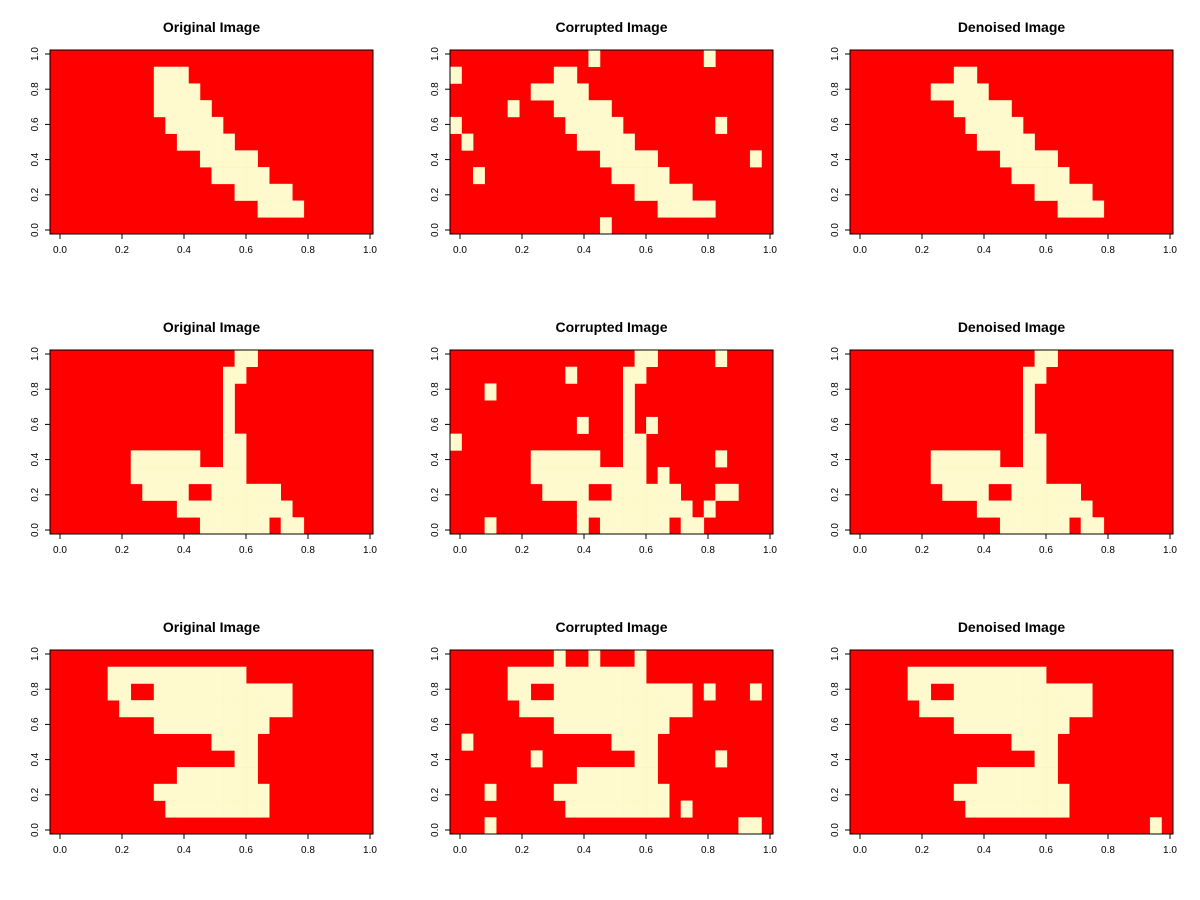  I want to click on plot-frame, so click(611, 442).